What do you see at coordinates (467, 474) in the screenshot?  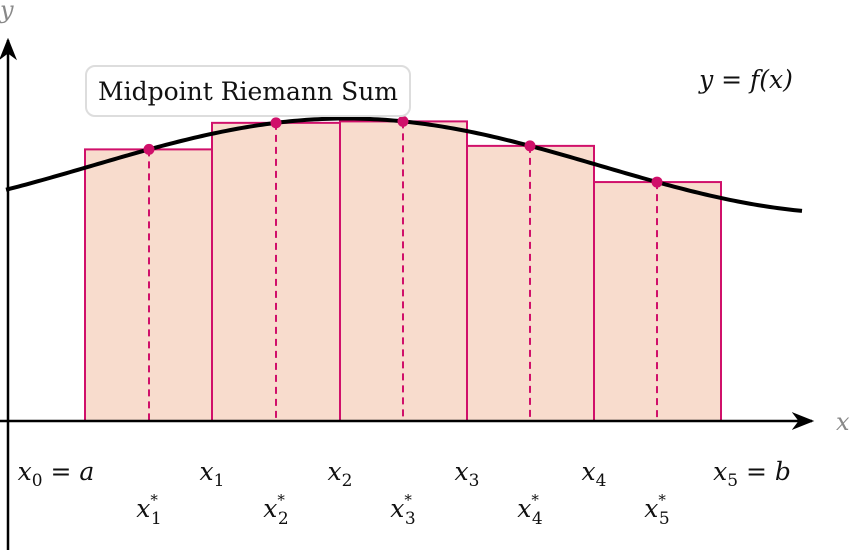 I see `partition-label: x3` at bounding box center [467, 474].